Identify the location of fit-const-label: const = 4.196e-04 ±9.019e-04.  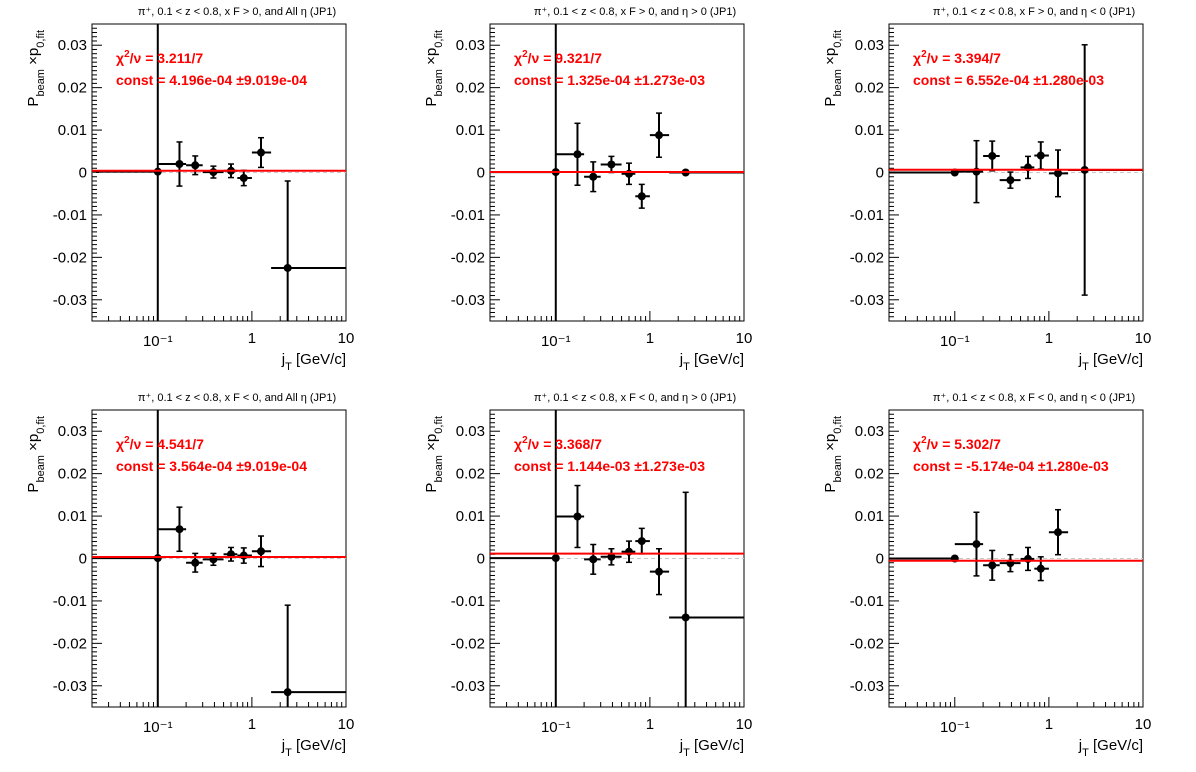
(211, 80).